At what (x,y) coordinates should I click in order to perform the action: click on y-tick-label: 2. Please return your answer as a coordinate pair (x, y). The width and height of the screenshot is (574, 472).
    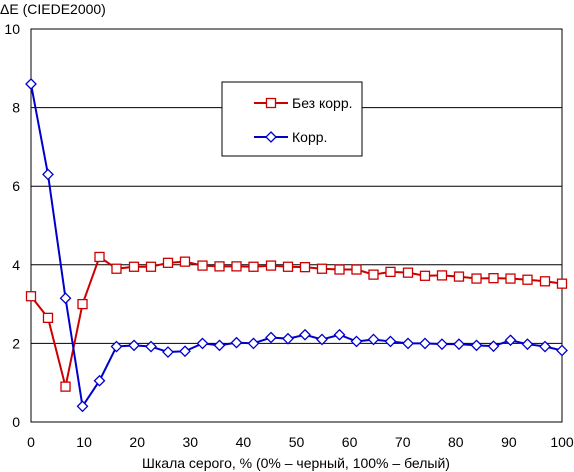
    Looking at the image, I should click on (16, 343).